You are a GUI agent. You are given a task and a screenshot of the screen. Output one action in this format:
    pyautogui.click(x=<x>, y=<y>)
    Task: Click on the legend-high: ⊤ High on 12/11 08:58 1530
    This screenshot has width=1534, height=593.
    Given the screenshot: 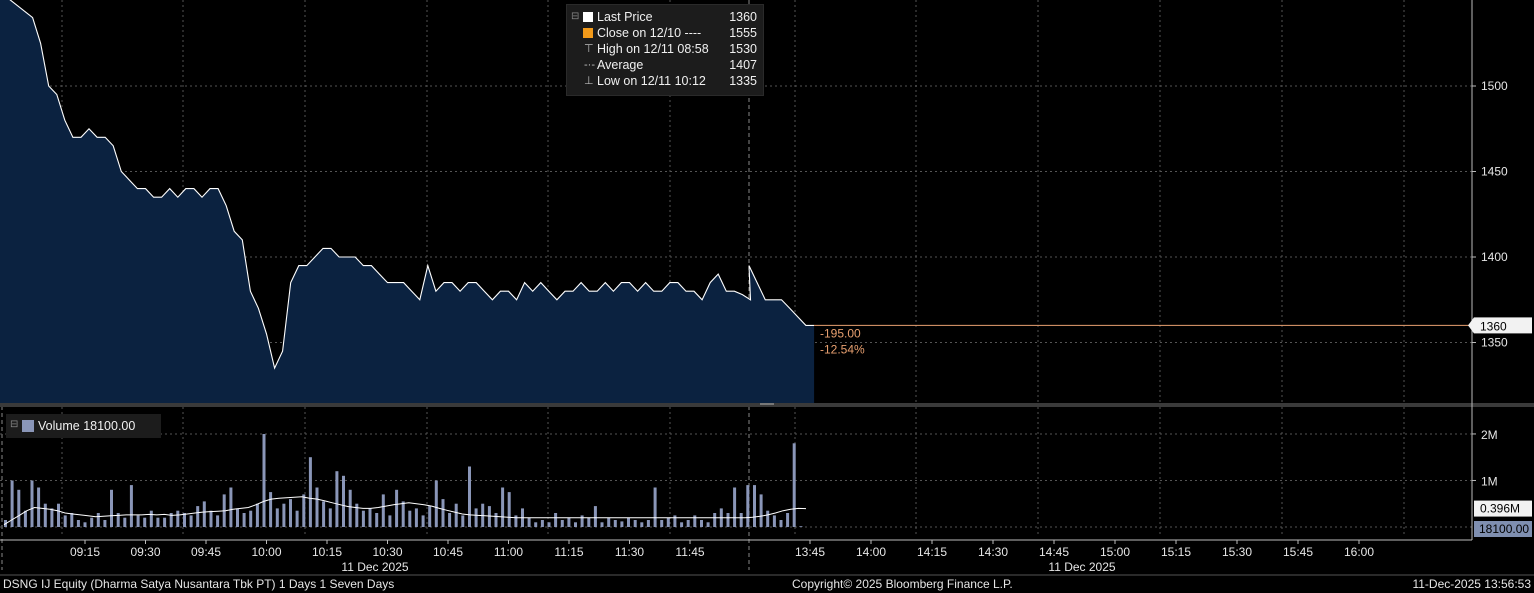 What is the action you would take?
    pyautogui.click(x=665, y=49)
    